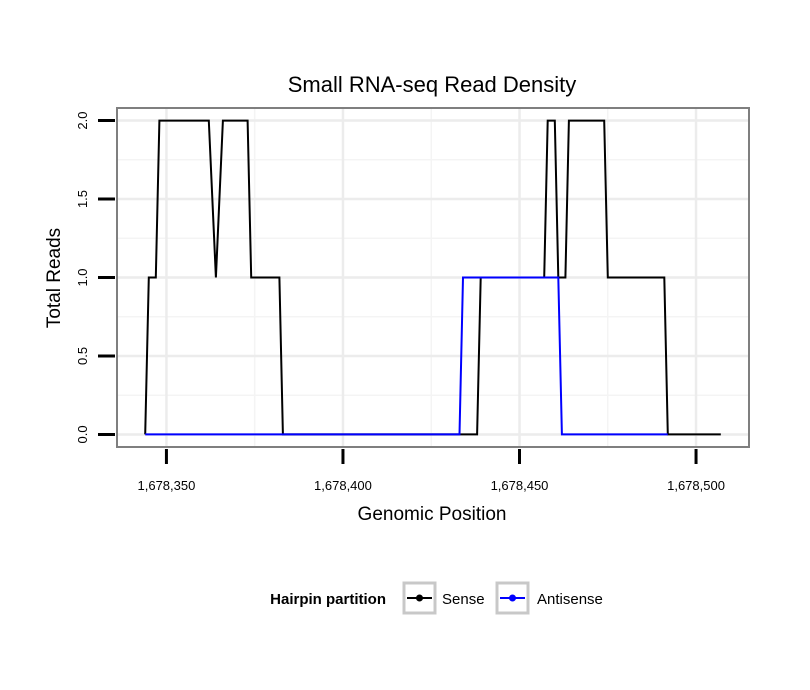 The width and height of the screenshot is (810, 690). I want to click on y-axis-label: Total Reads, so click(54, 278).